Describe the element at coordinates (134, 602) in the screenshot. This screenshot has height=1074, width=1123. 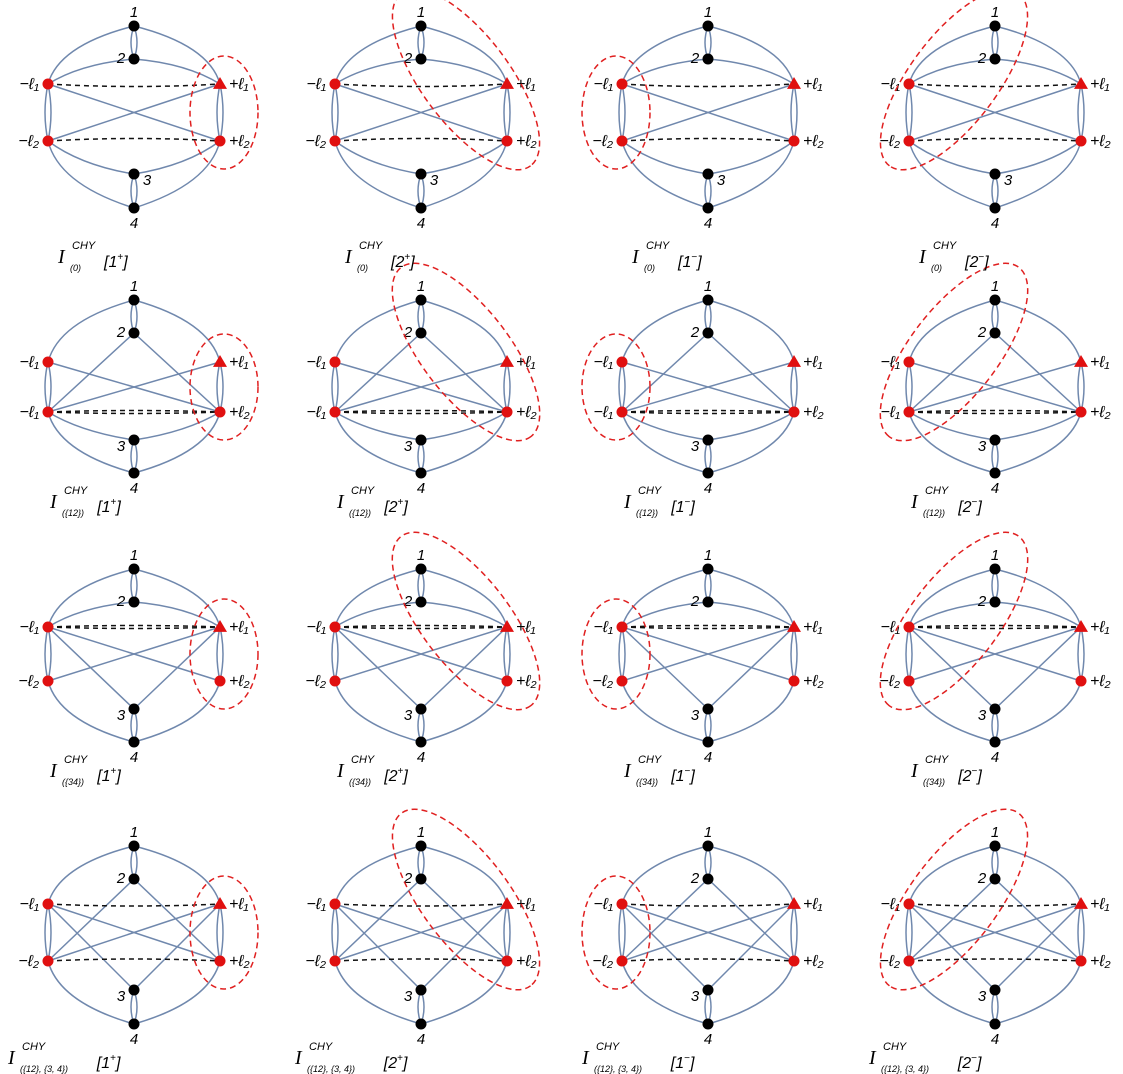
I see `r3c1-vertex-v2` at that location.